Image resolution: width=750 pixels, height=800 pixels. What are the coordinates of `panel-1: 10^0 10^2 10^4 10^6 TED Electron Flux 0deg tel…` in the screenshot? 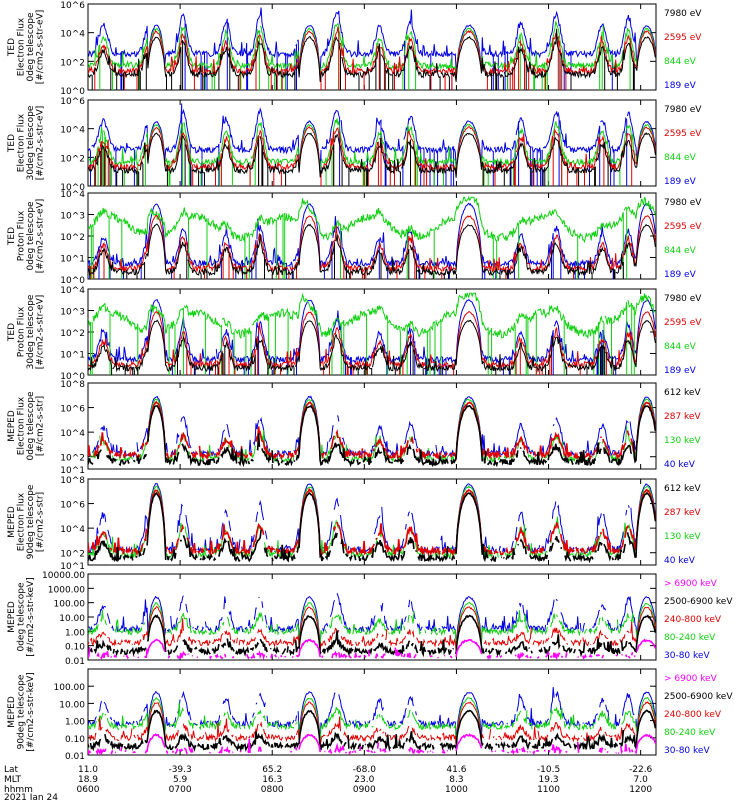 It's located at (354, 49).